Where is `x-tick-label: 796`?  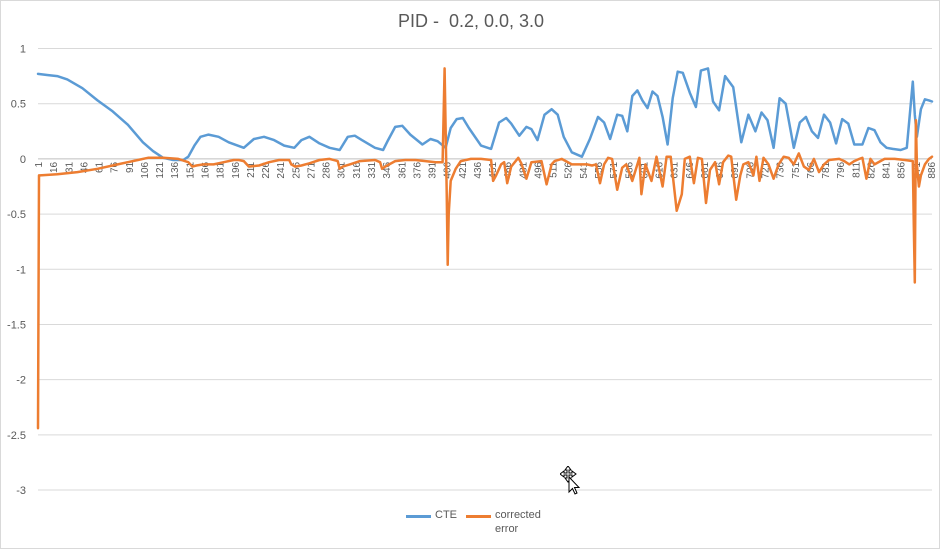 x-tick-label: 796 is located at coordinates (841, 169).